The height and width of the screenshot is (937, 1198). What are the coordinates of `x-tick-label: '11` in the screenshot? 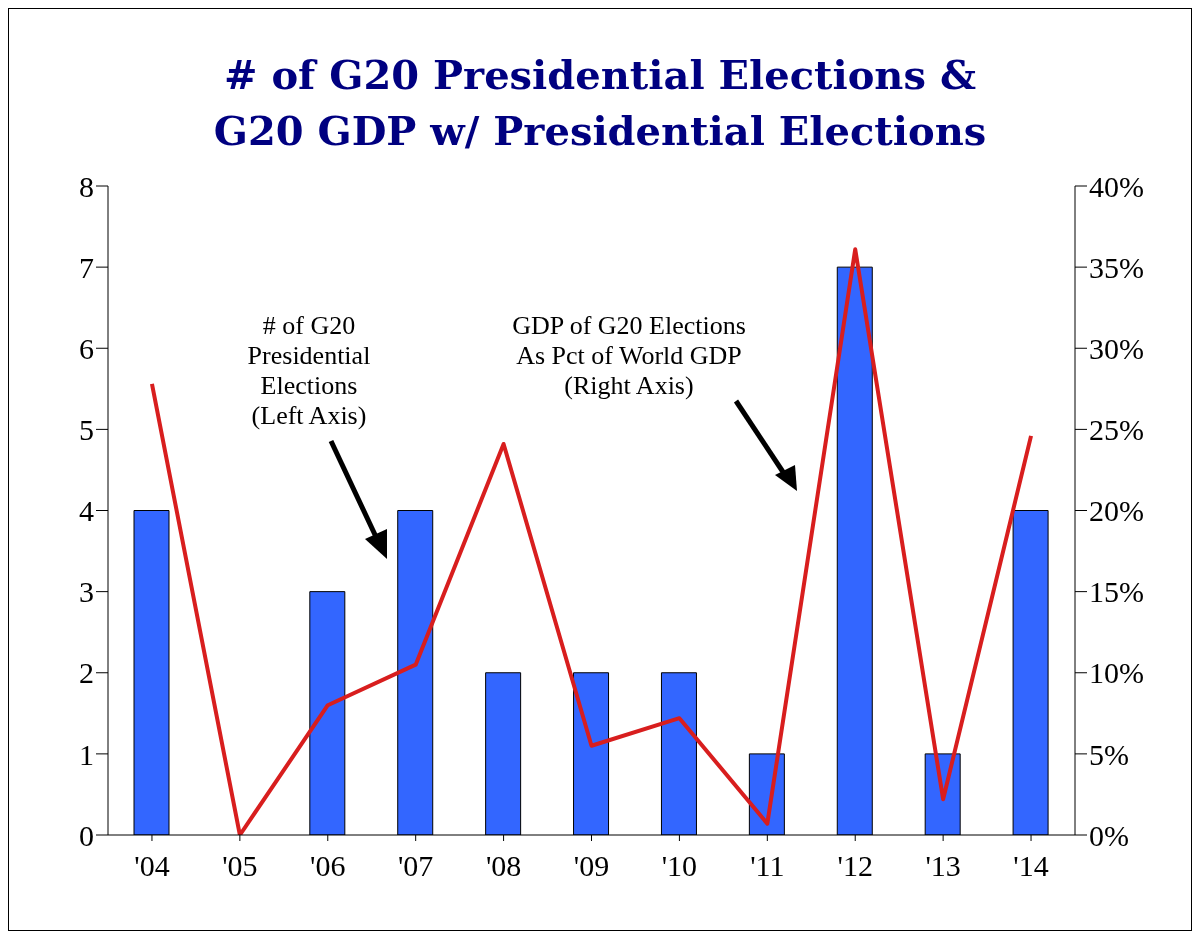 It's located at (767, 866).